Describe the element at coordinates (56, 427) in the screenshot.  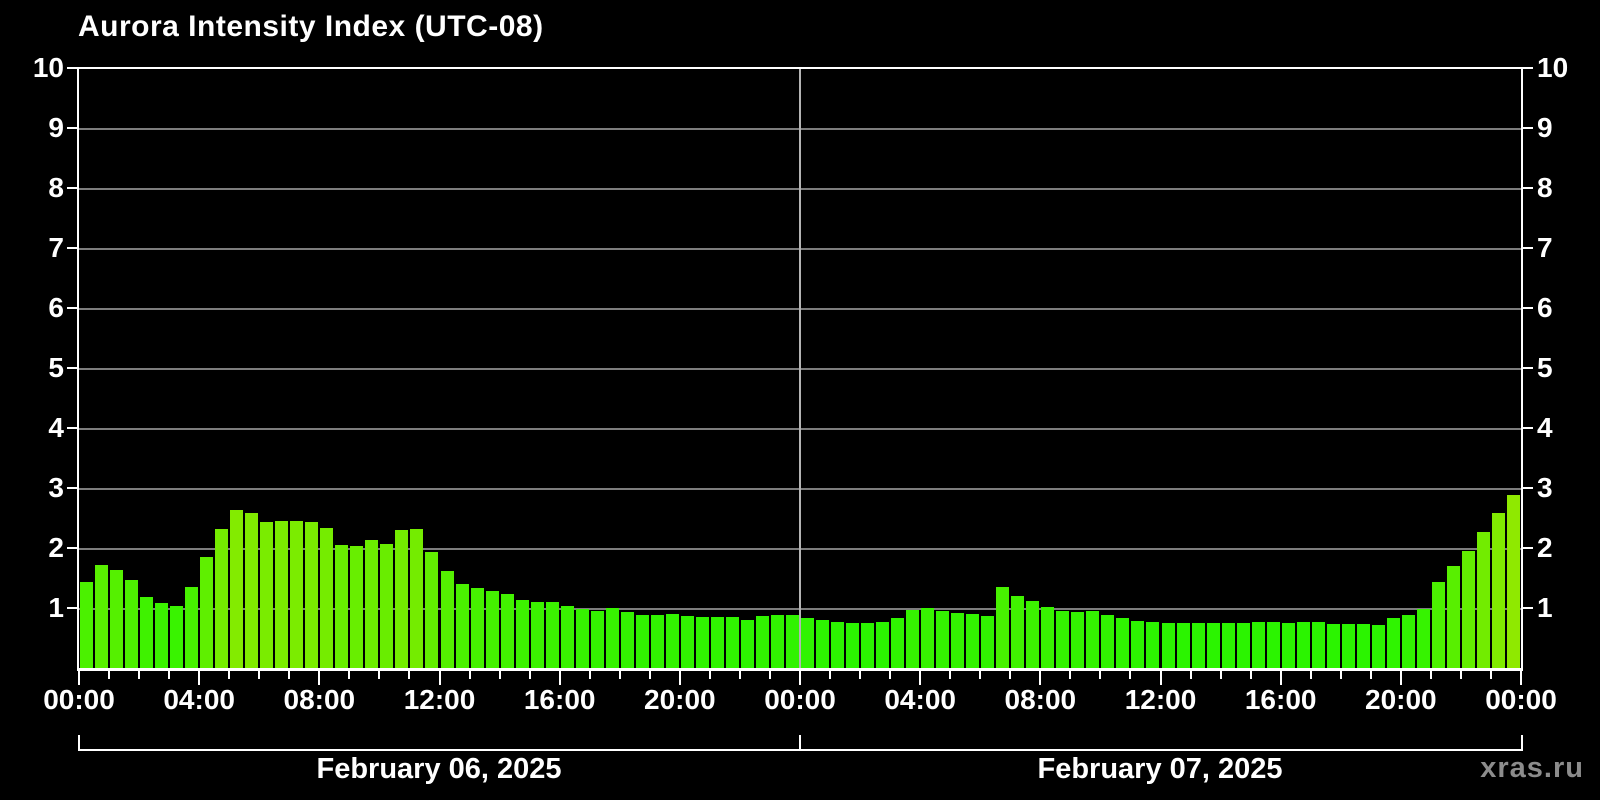
I see `y-axis-label-left: 4` at that location.